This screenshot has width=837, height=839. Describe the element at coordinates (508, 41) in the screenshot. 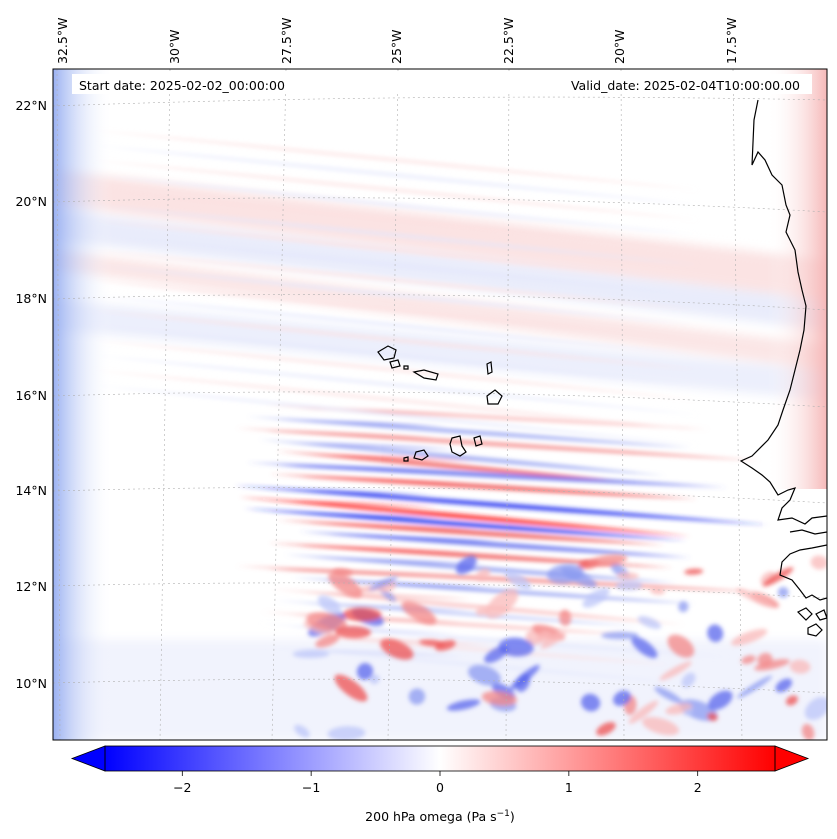

I see `lon-label-22-5w: 22.5°W` at that location.